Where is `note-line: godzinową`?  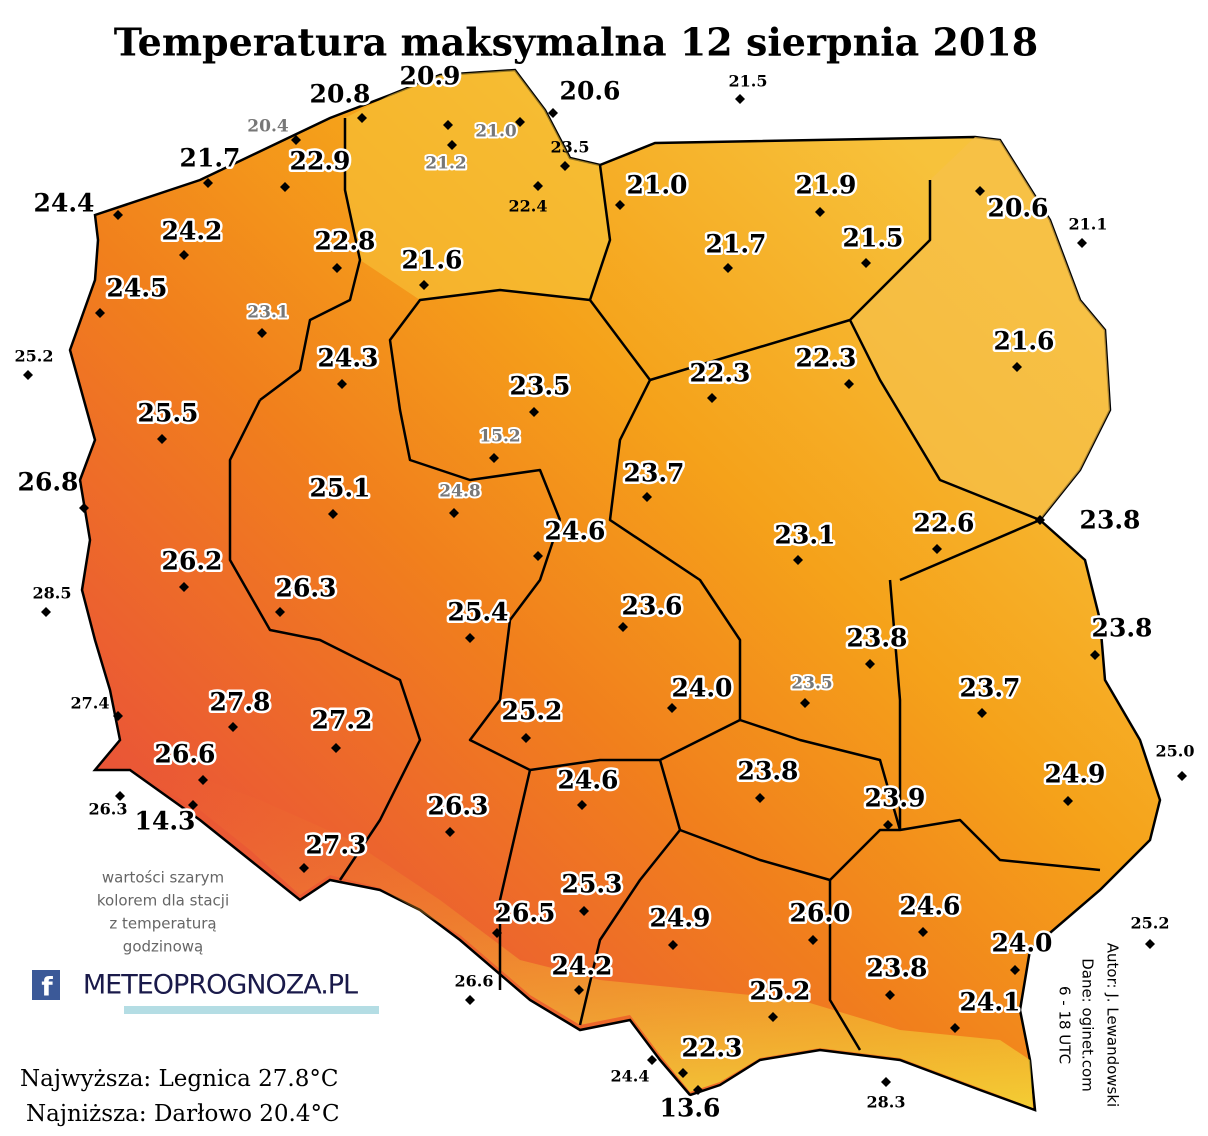
note-line: godzinową is located at coordinates (163, 947).